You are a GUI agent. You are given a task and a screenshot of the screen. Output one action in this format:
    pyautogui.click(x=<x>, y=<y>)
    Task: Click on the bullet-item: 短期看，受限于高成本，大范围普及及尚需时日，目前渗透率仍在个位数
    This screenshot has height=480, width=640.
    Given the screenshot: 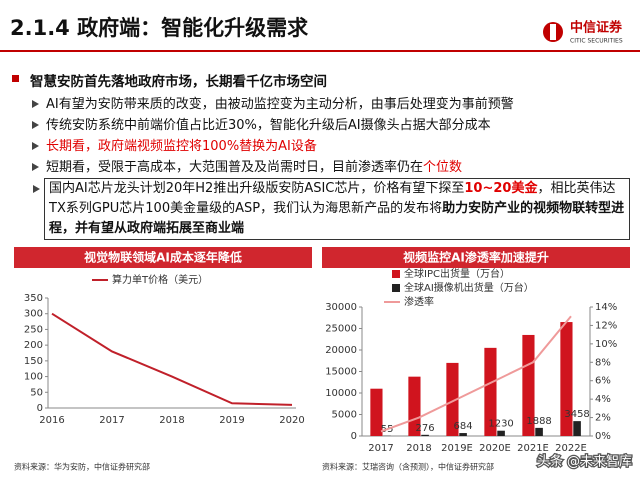 What is the action you would take?
    pyautogui.click(x=320, y=167)
    